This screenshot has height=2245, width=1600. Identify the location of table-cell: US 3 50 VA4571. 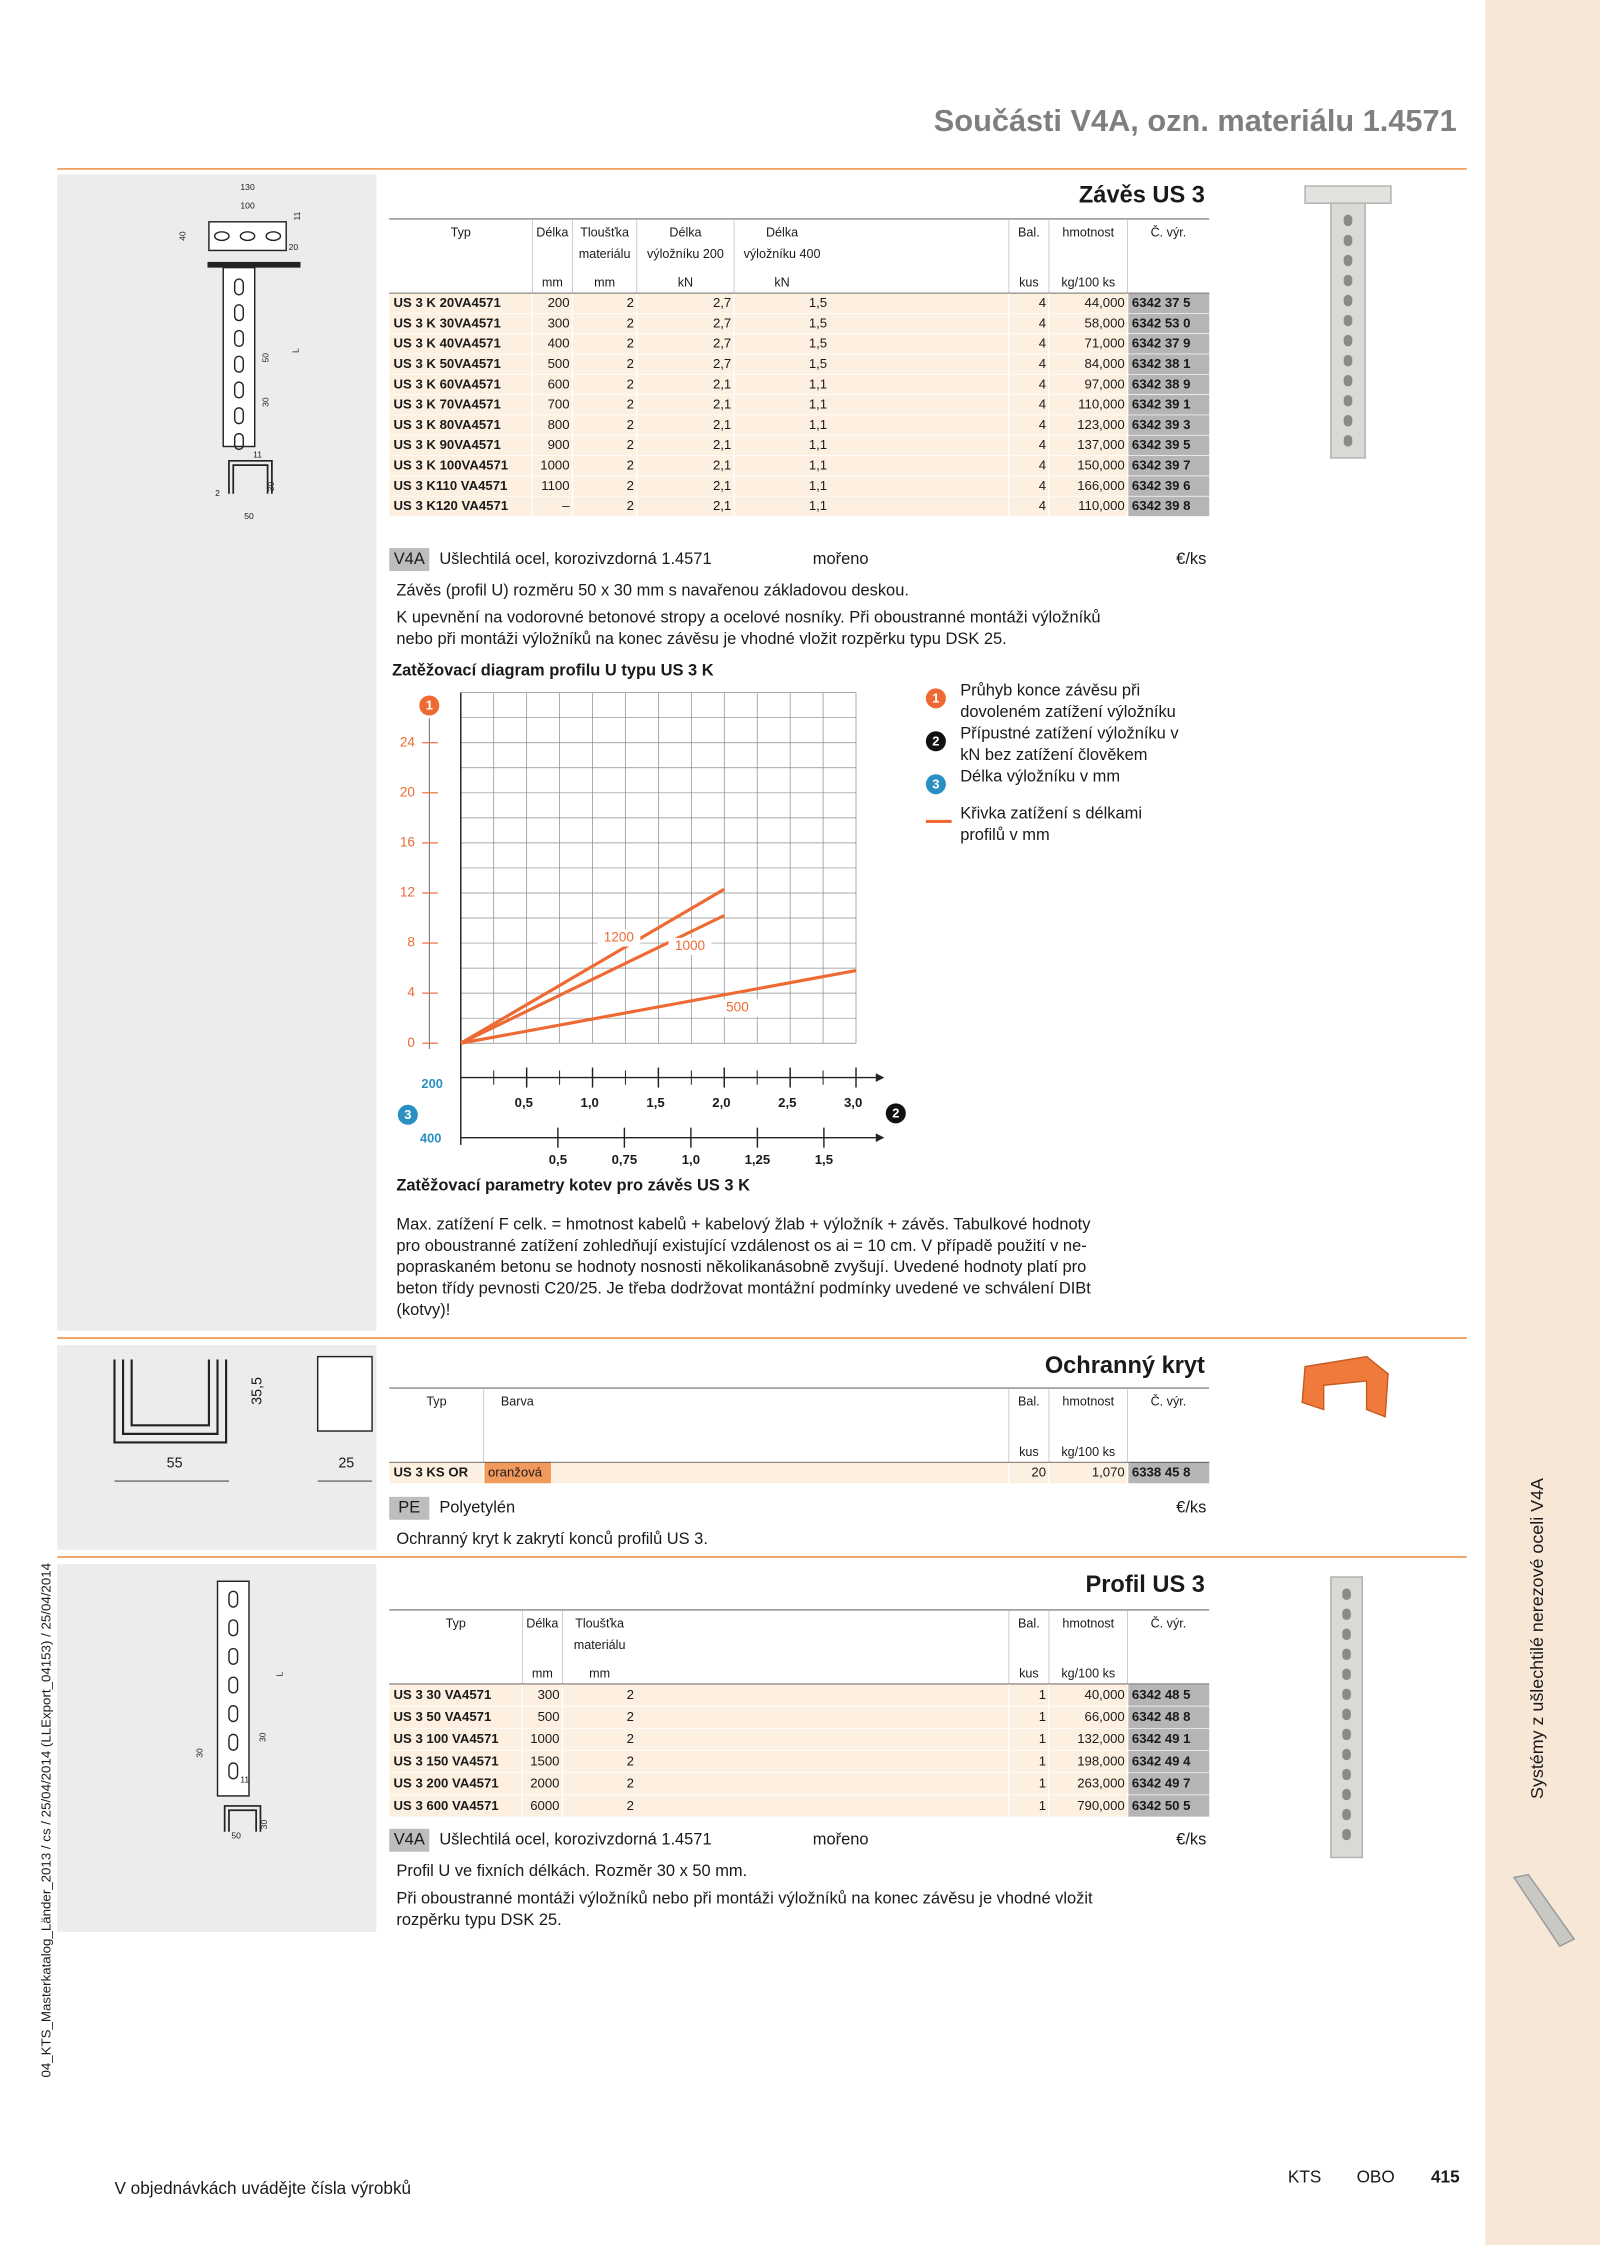
(443, 1716).